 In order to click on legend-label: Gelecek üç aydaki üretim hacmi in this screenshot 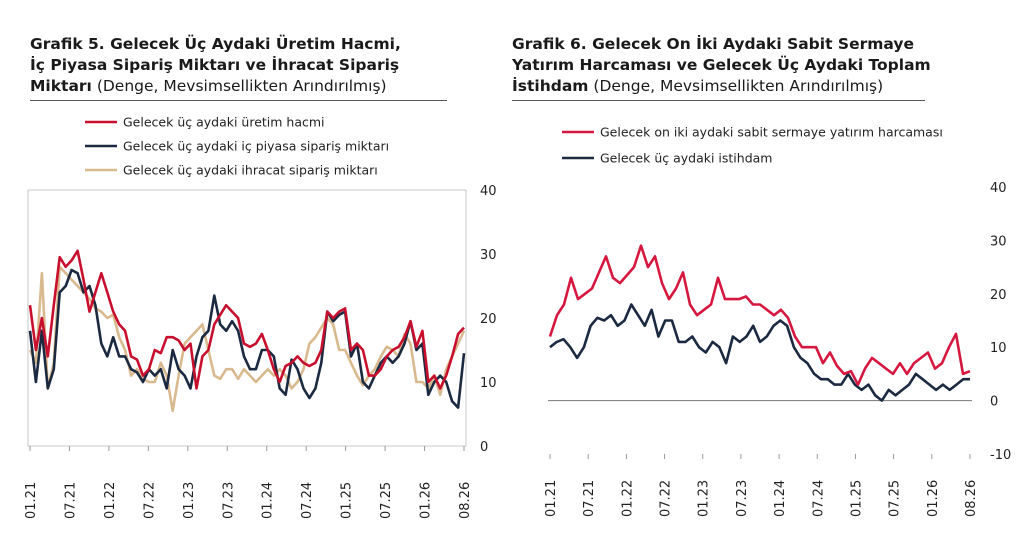, I will do `click(224, 122)`.